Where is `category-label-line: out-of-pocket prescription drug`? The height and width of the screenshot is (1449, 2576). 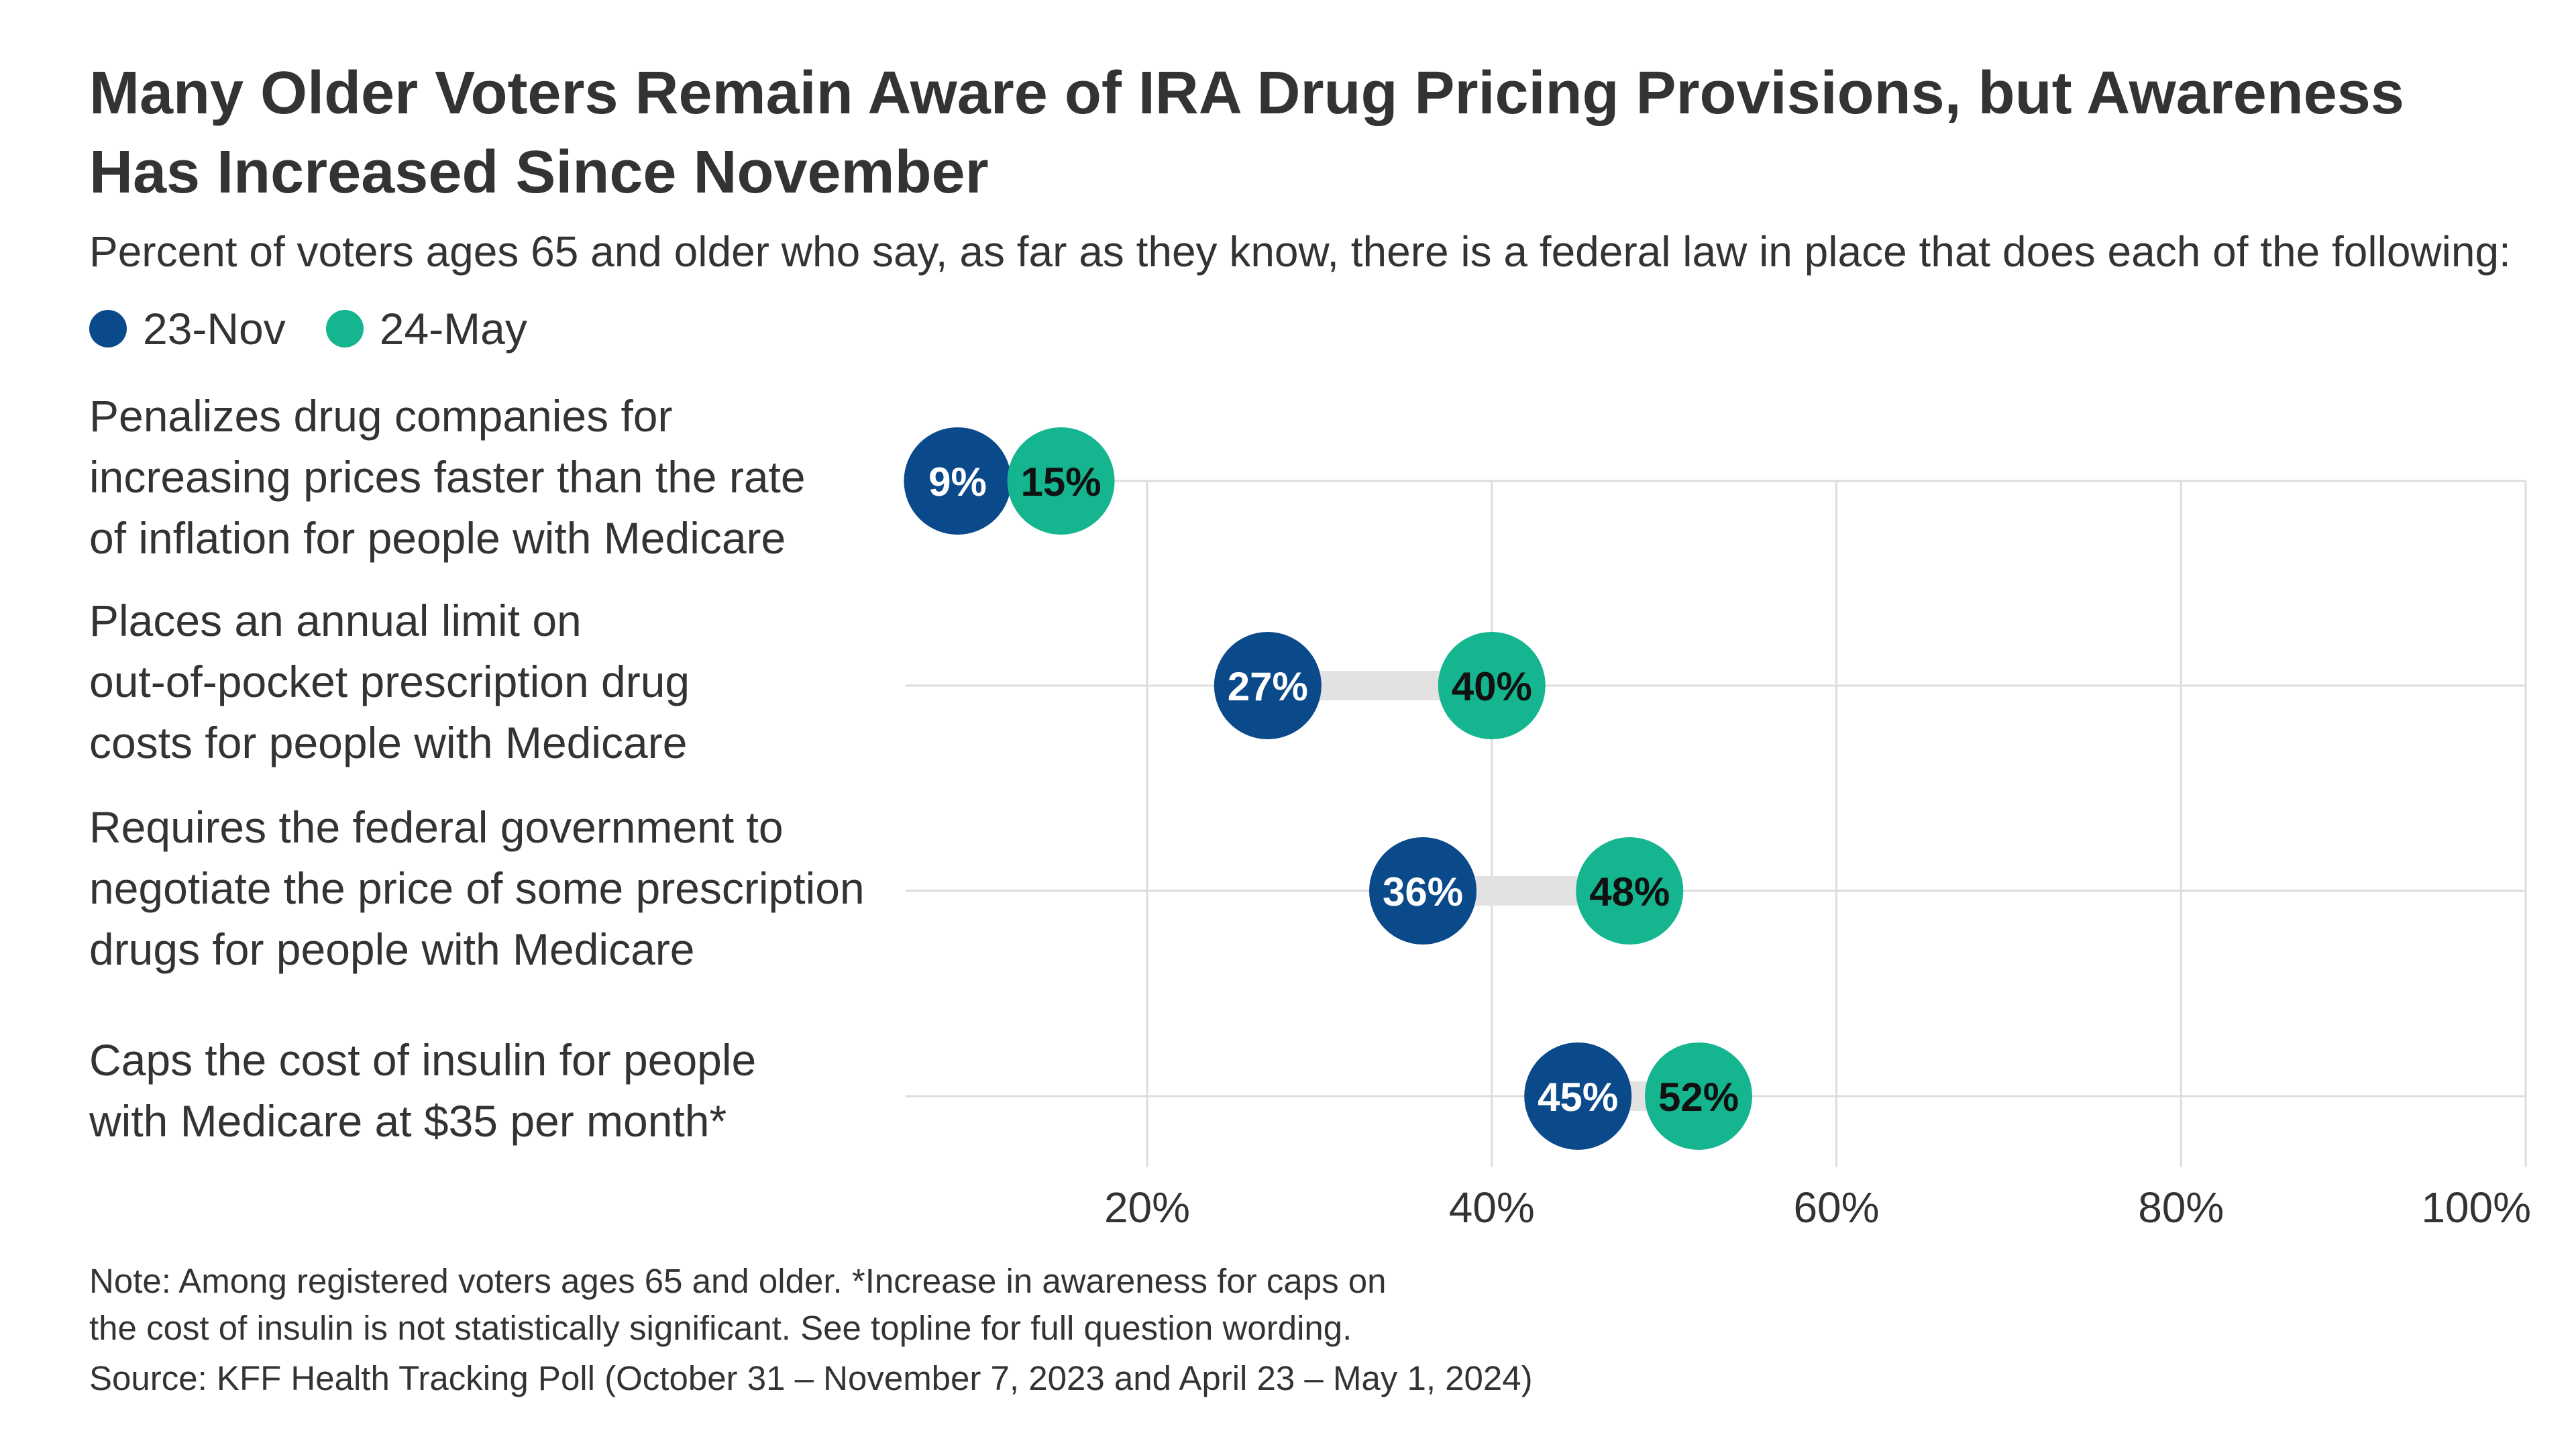 category-label-line: out-of-pocket prescription drug is located at coordinates (389, 681).